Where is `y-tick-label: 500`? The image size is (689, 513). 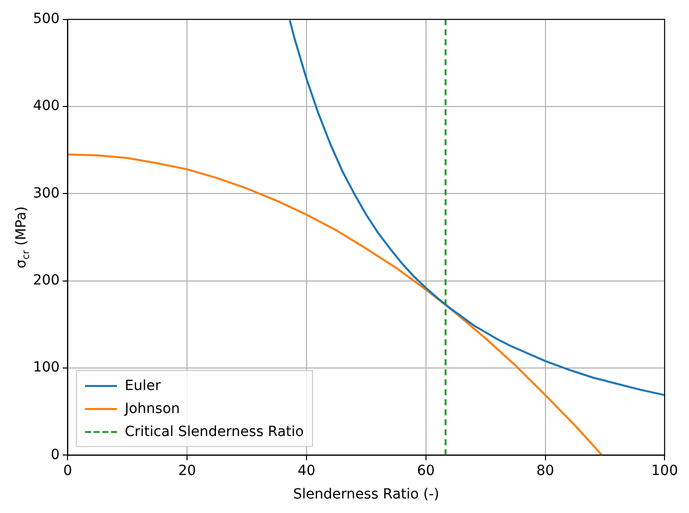 y-tick-label: 500 is located at coordinates (46, 19).